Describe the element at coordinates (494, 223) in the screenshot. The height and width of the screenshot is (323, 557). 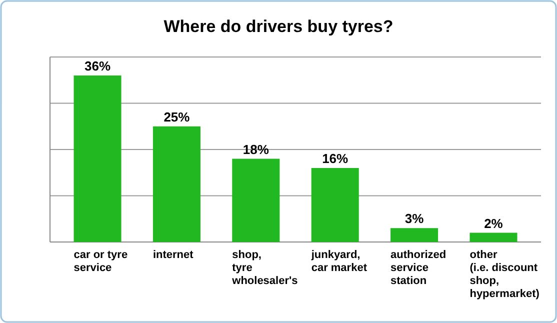
I see `data-label: 2%` at that location.